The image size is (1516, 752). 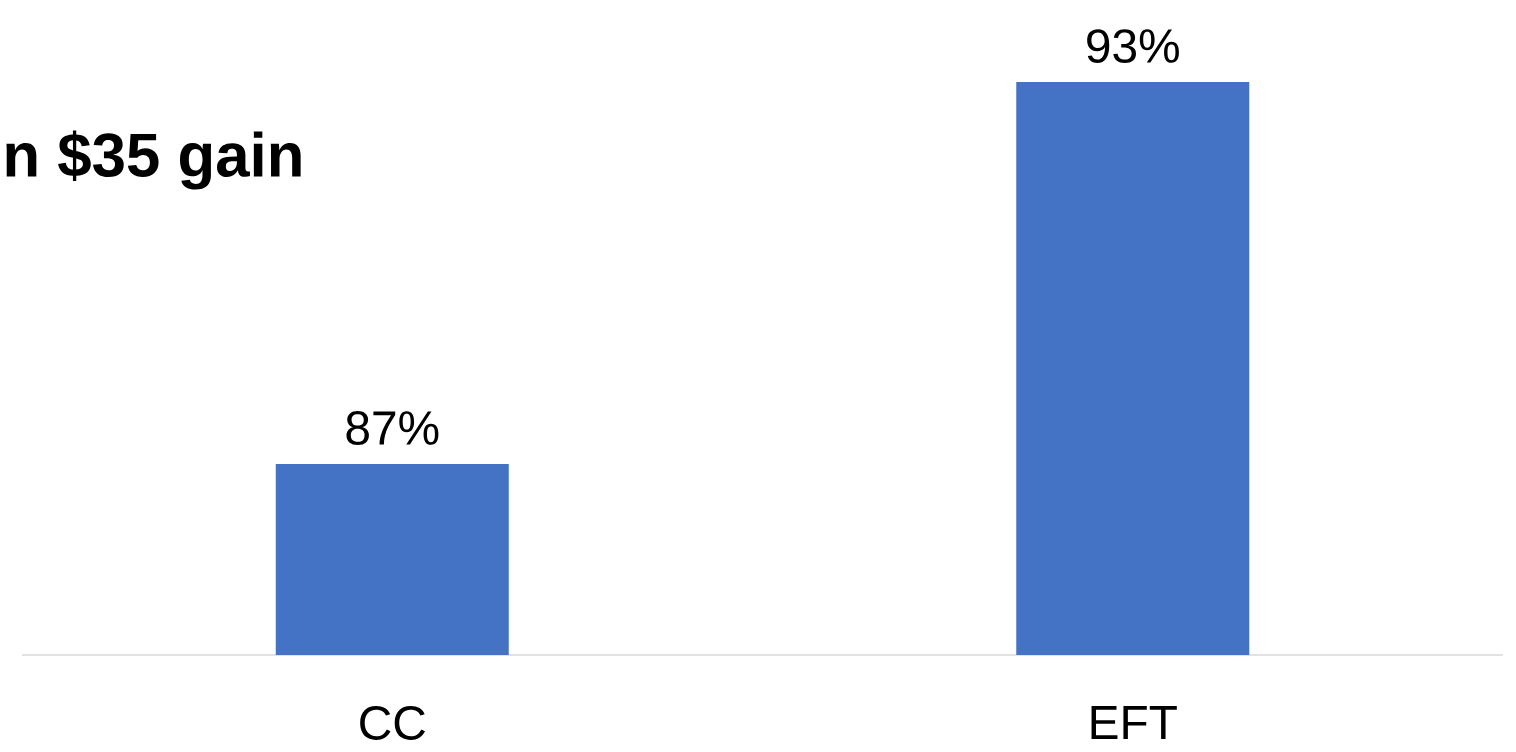 I want to click on text: n $35 gain, so click(x=153, y=160).